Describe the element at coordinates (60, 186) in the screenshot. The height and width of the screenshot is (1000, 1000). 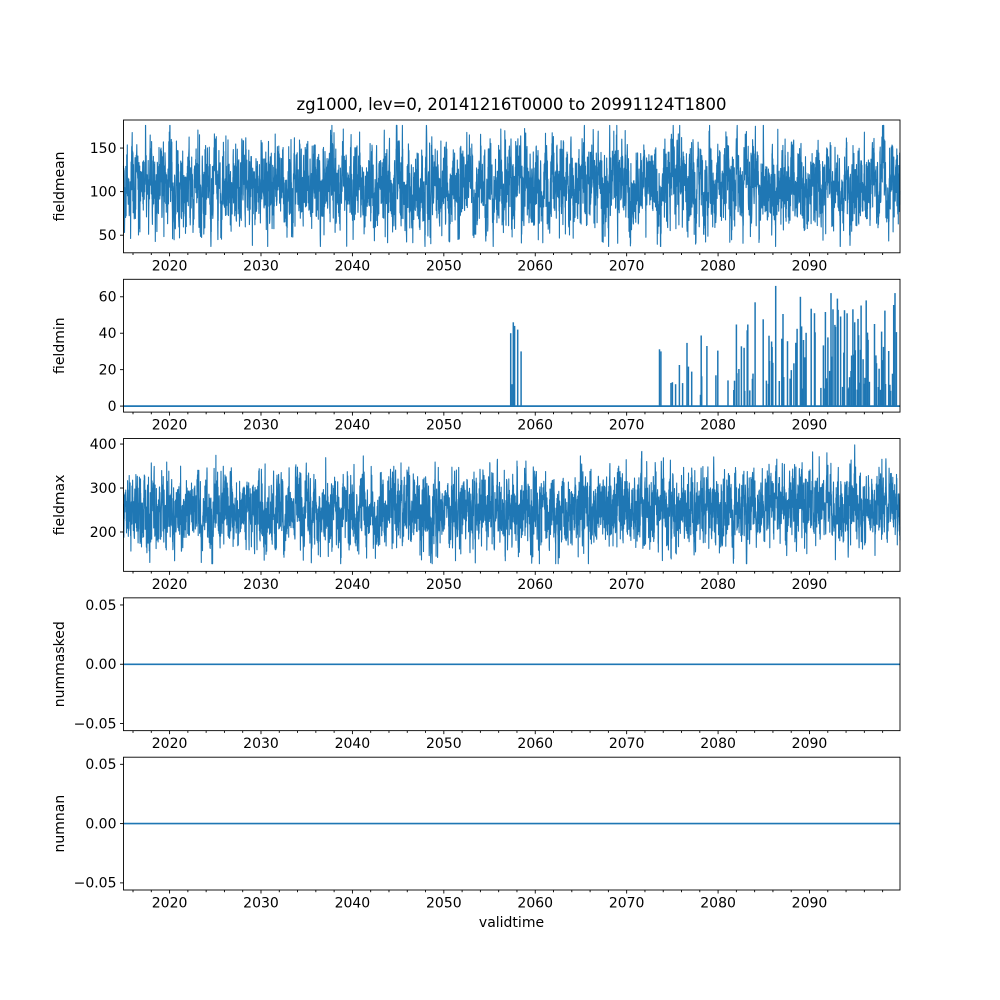
I see `y-axis-label-fieldmean: fieldmean` at that location.